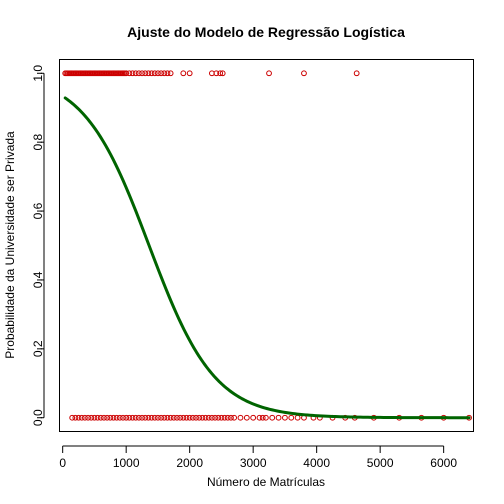 Image resolution: width=504 pixels, height=504 pixels. Describe the element at coordinates (443, 463) in the screenshot. I see `x-tick-label: 6000` at that location.